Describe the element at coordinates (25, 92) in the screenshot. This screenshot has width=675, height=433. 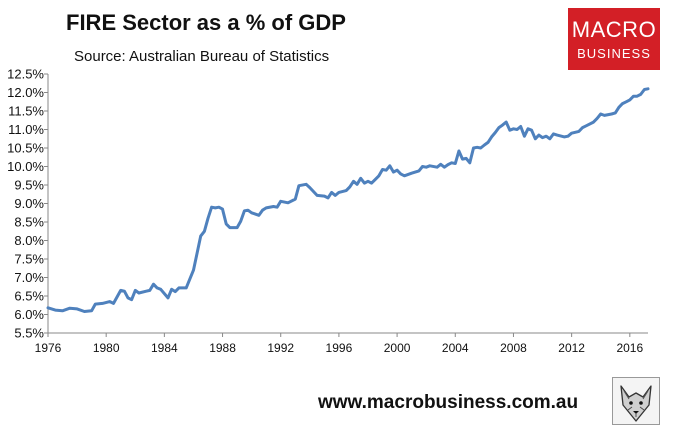
I see `y-tick-label: 12.0%` at that location.